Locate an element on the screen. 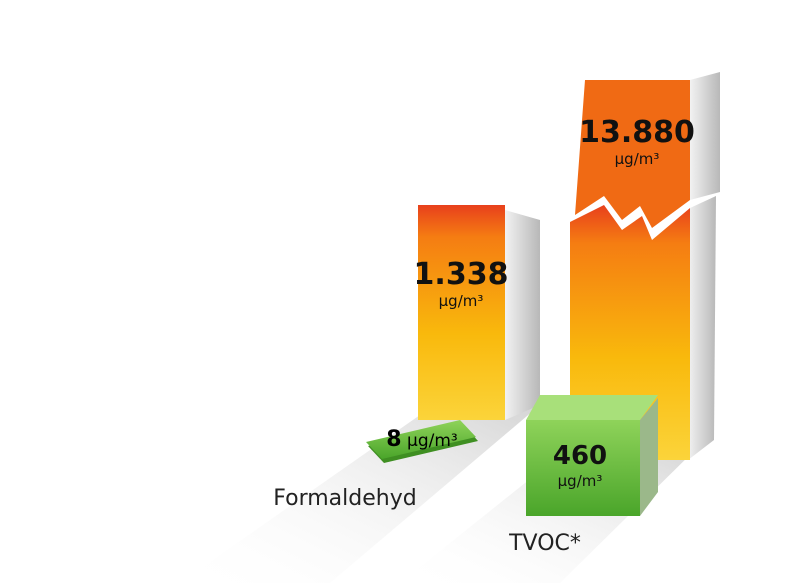  block-front is located at coordinates (583, 468).